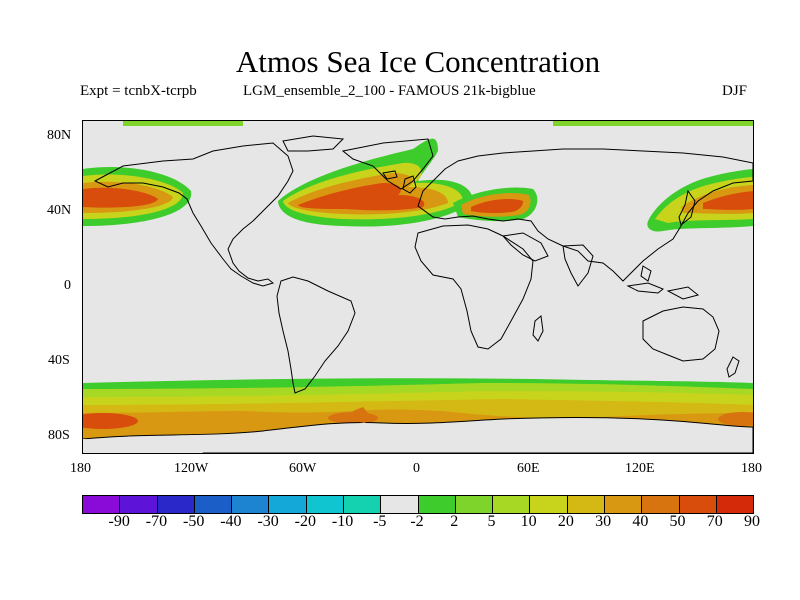 Image resolution: width=800 pixels, height=600 pixels. Describe the element at coordinates (375, 182) in the screenshot. I see `north-atlantic-anomaly` at that location.